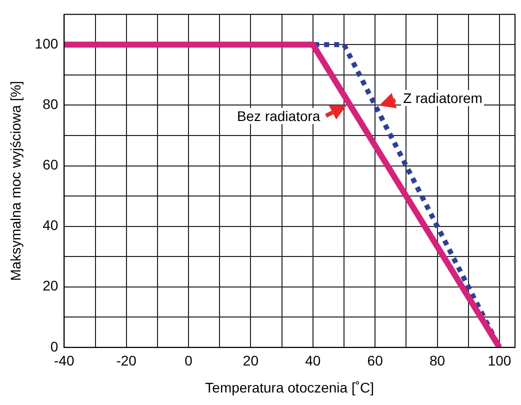 The image size is (521, 405). I want to click on y-axis-title: Maksymalna moc wyjściowa [%], so click(15, 180).